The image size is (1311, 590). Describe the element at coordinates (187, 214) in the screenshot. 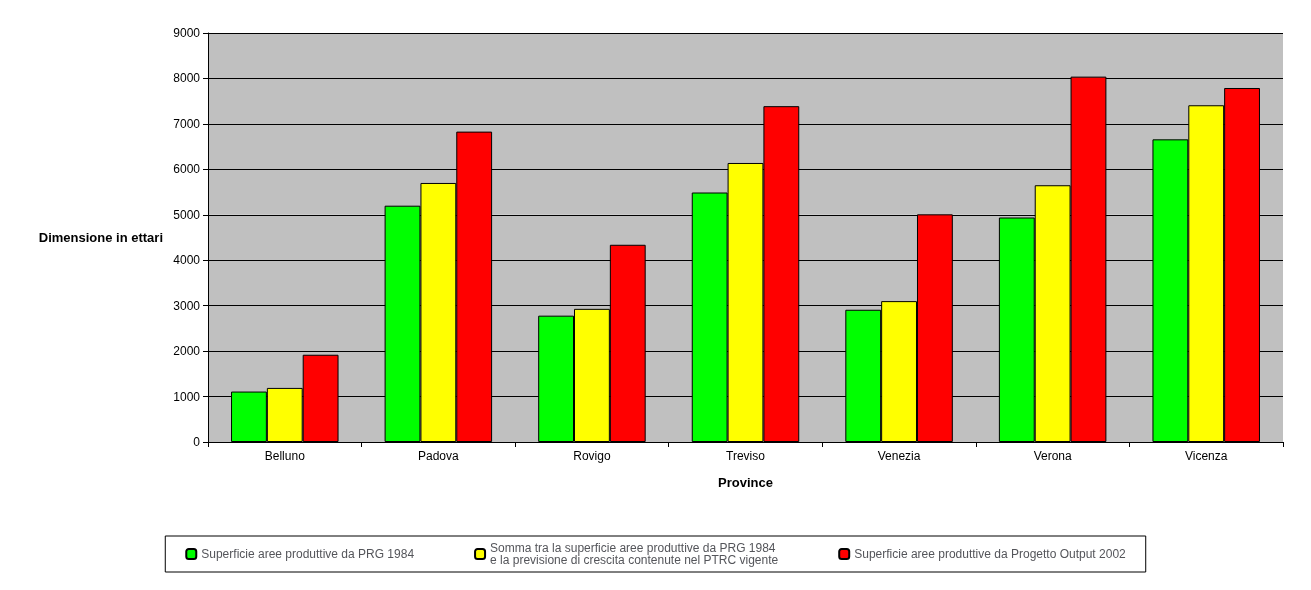

I see `y-tick-label: 5000` at that location.